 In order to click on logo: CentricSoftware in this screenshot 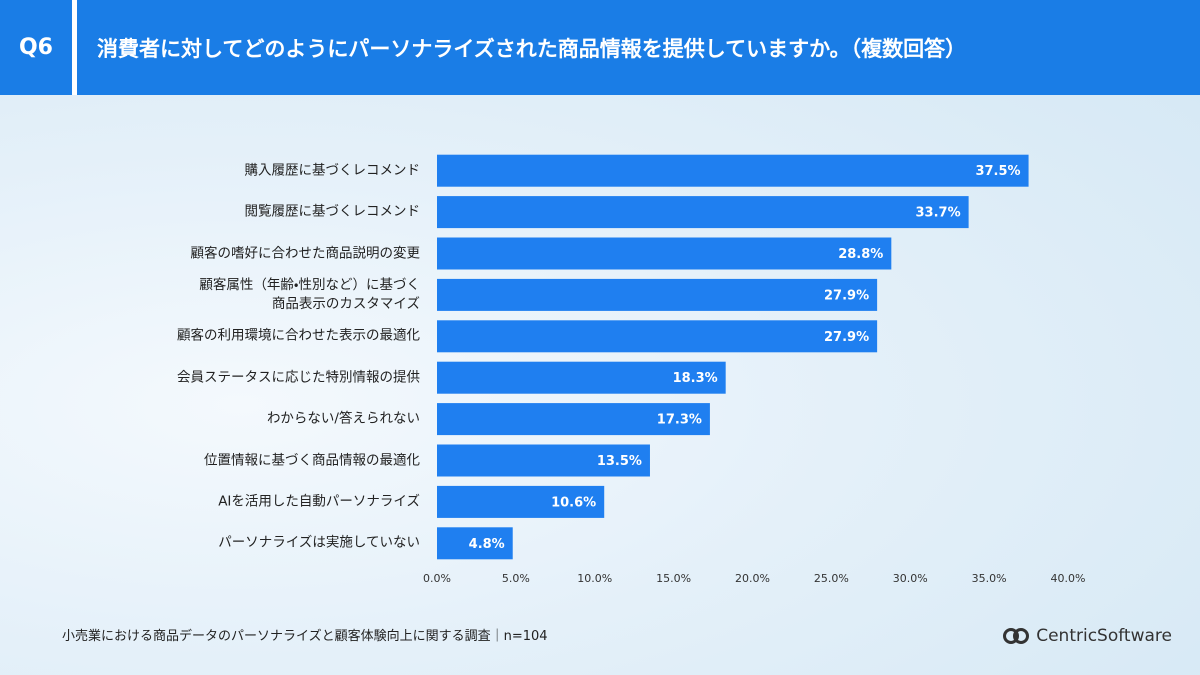, I will do `click(1087, 636)`.